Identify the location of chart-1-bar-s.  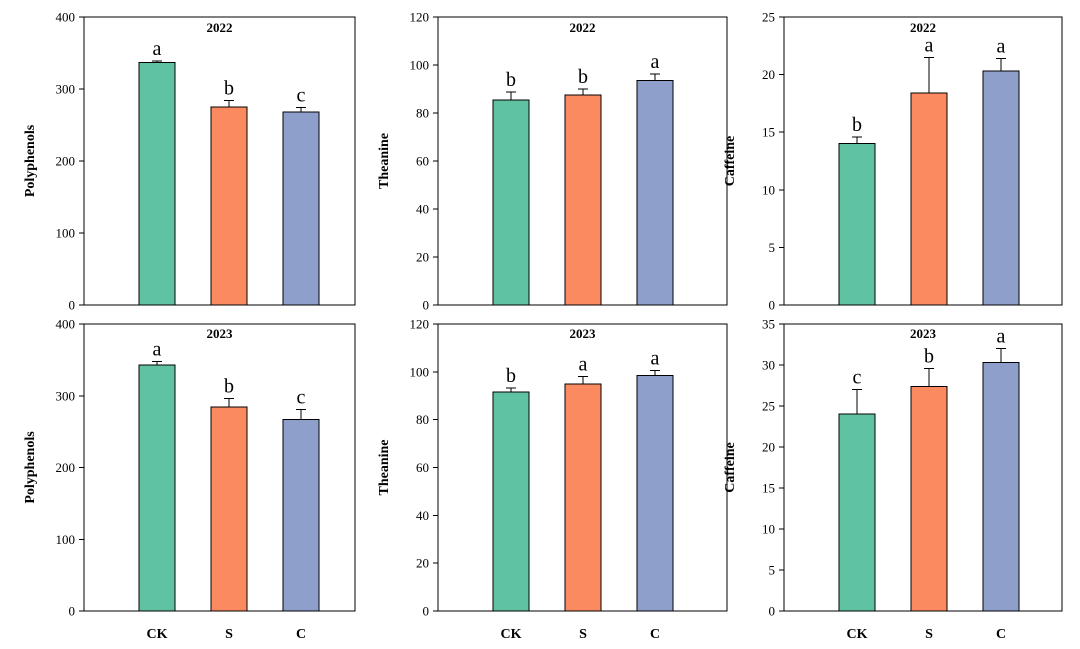
(229, 206).